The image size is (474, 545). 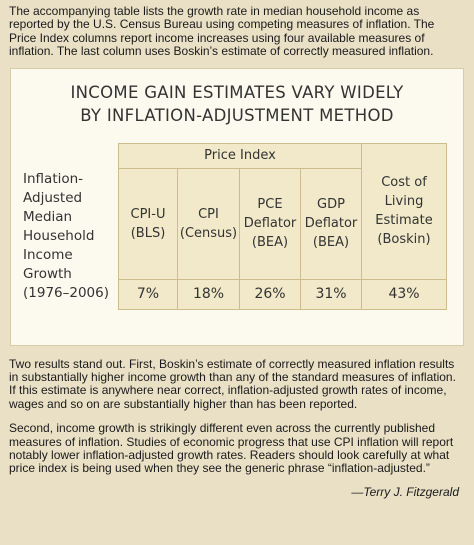 I want to click on empty-cell, so click(x=71, y=155).